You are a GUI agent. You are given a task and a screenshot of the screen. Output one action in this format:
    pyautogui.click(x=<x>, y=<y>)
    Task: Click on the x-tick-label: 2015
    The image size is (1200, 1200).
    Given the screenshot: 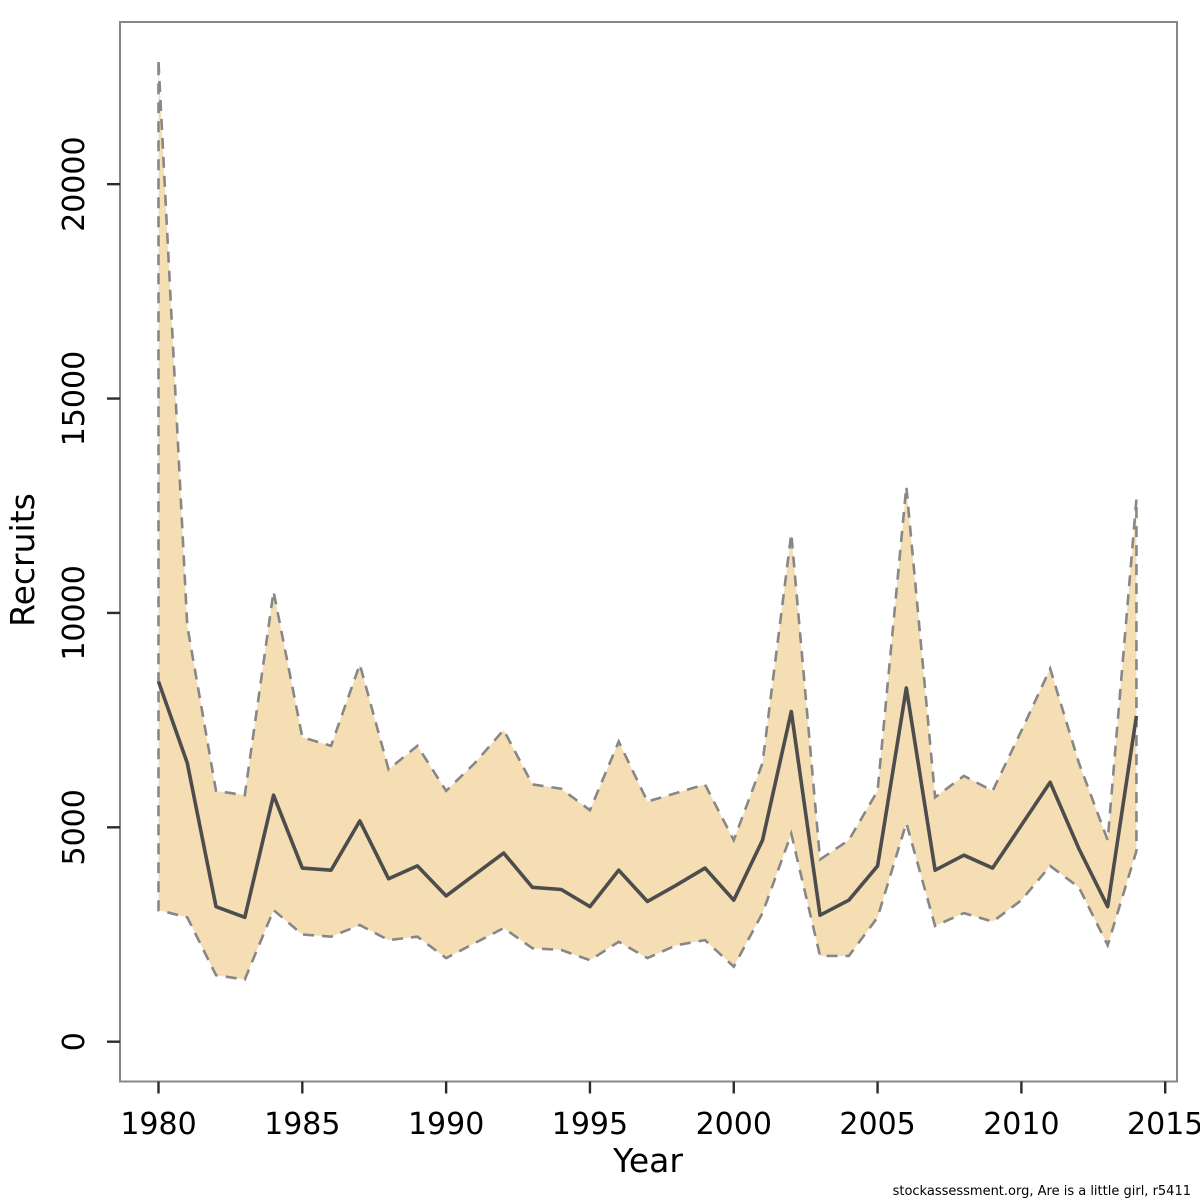 What is the action you would take?
    pyautogui.click(x=1163, y=1124)
    